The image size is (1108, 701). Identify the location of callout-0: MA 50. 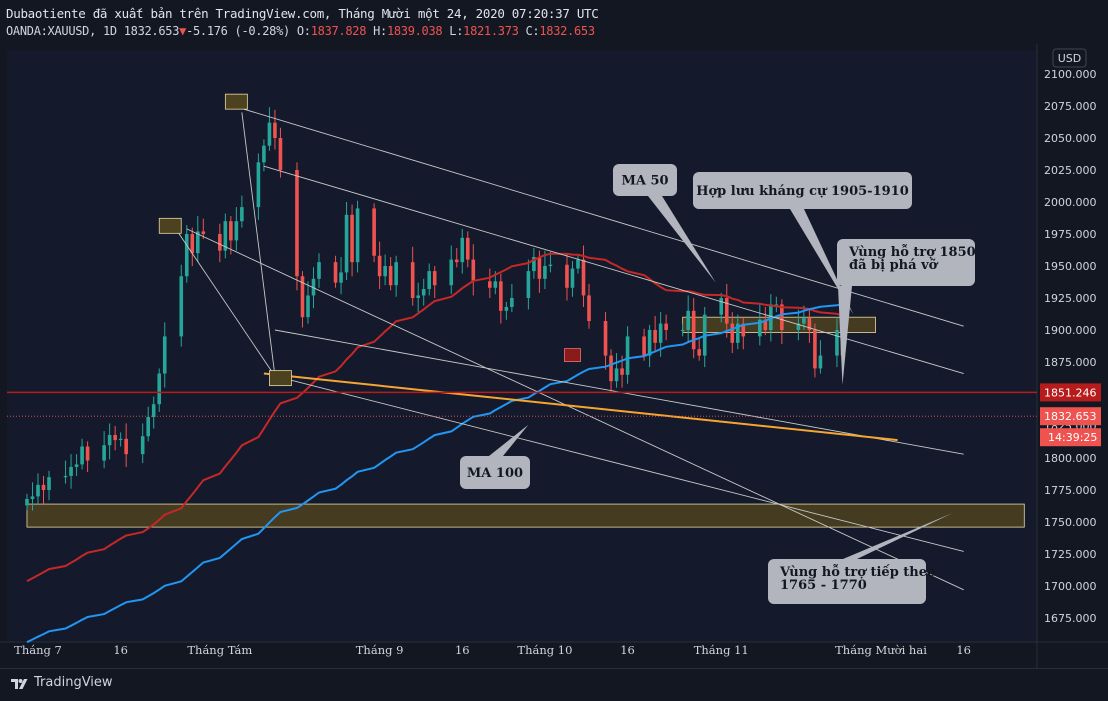
(664, 223).